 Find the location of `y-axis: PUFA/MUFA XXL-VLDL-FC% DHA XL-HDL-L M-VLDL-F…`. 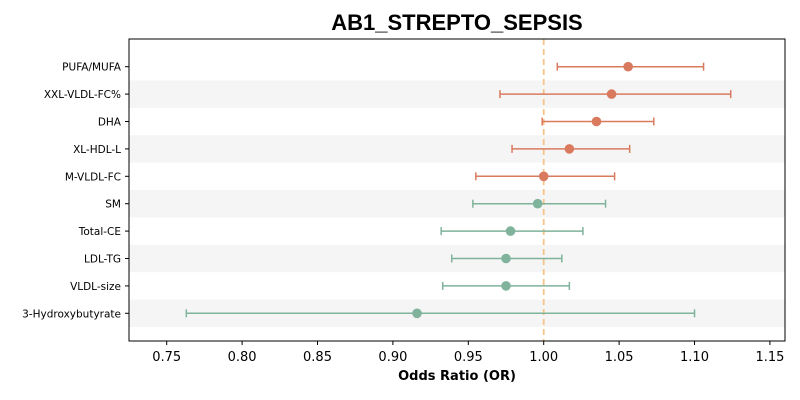

y-axis: PUFA/MUFA XXL-VLDL-FC% DHA XL-HDL-L M-VLDL-F… is located at coordinates (75, 191).